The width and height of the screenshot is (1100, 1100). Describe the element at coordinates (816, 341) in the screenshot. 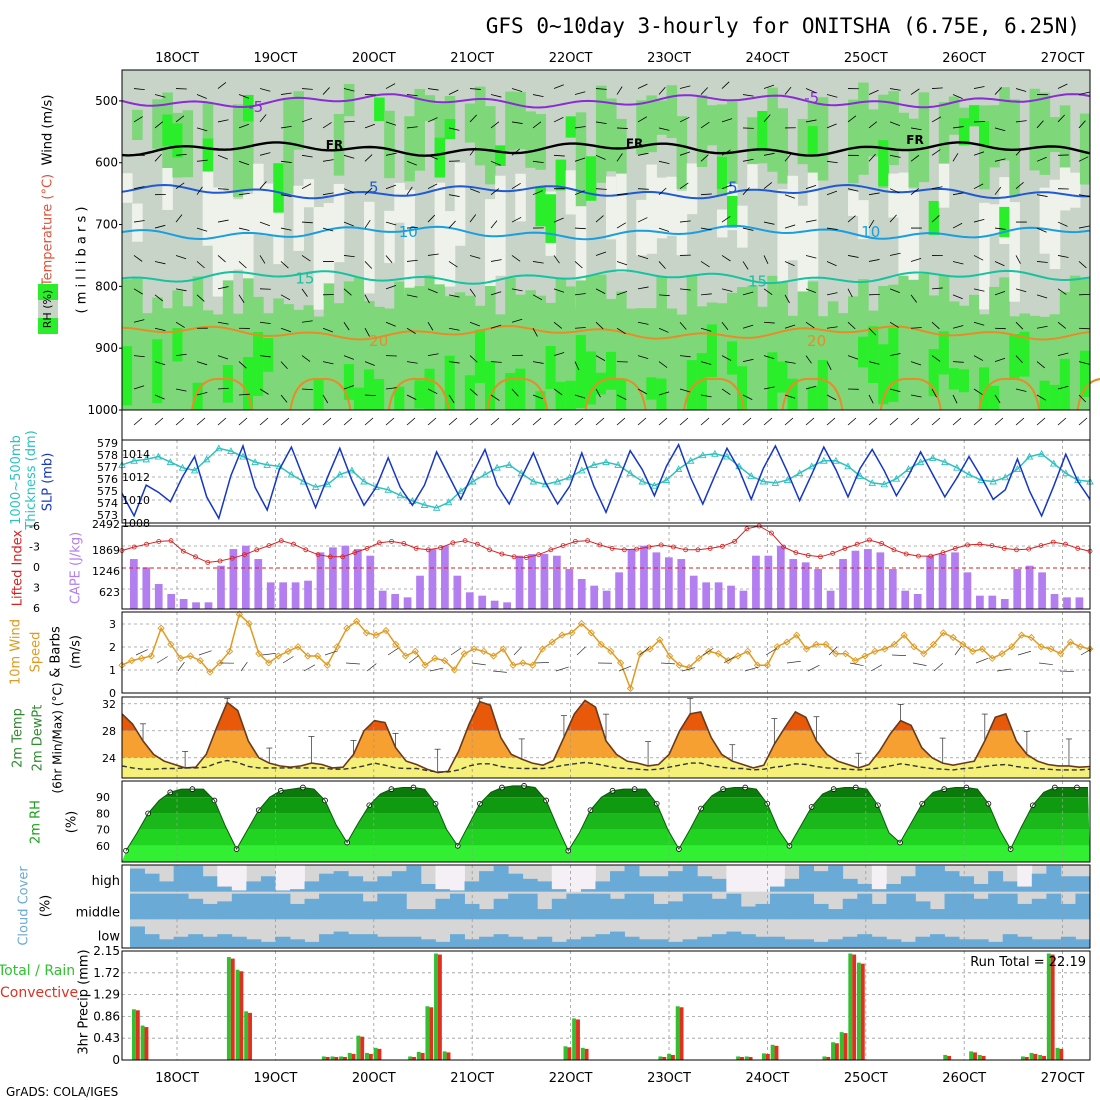

I see `isotherm-label: 20` at that location.